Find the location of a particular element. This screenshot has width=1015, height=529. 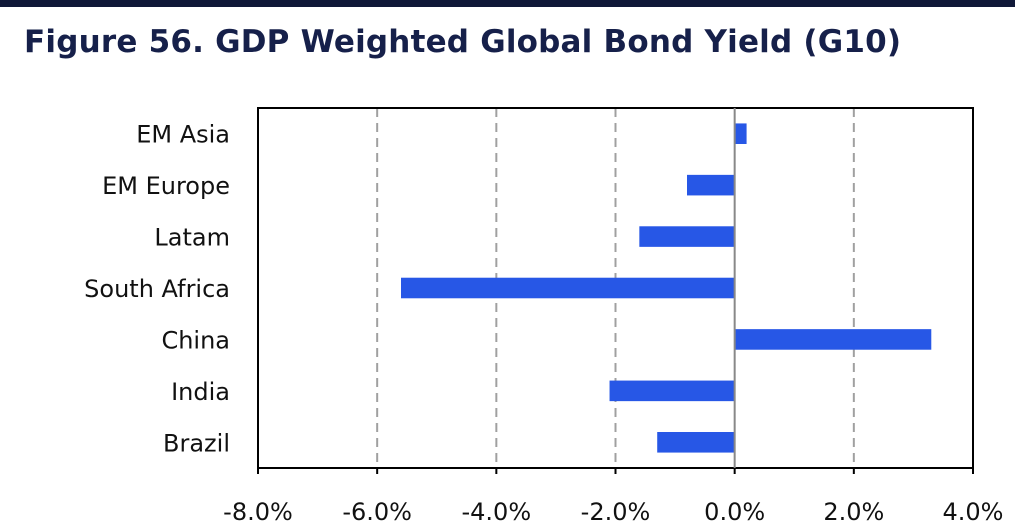

category-label: EM Asia is located at coordinates (183, 135).